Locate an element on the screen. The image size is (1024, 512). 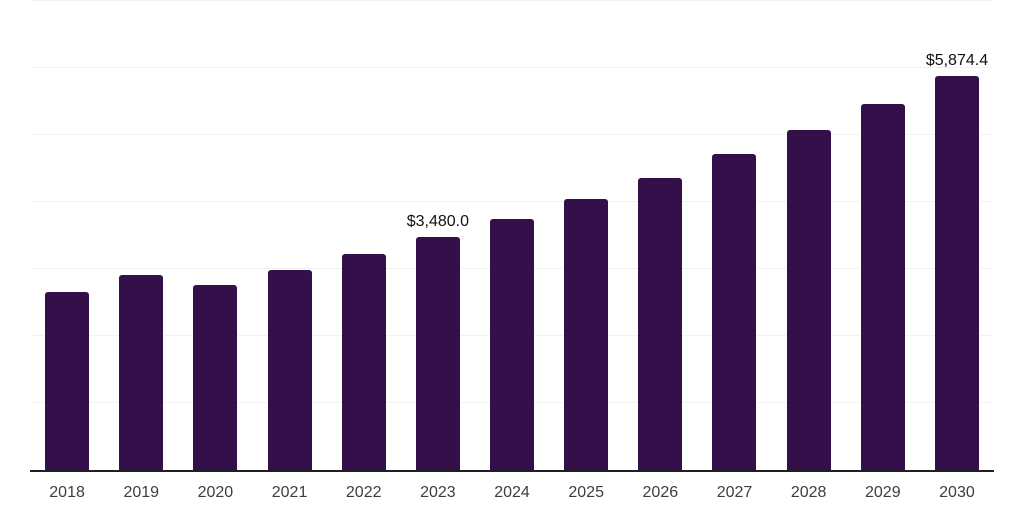
x-axis-label-2019: 2019 is located at coordinates (141, 492).